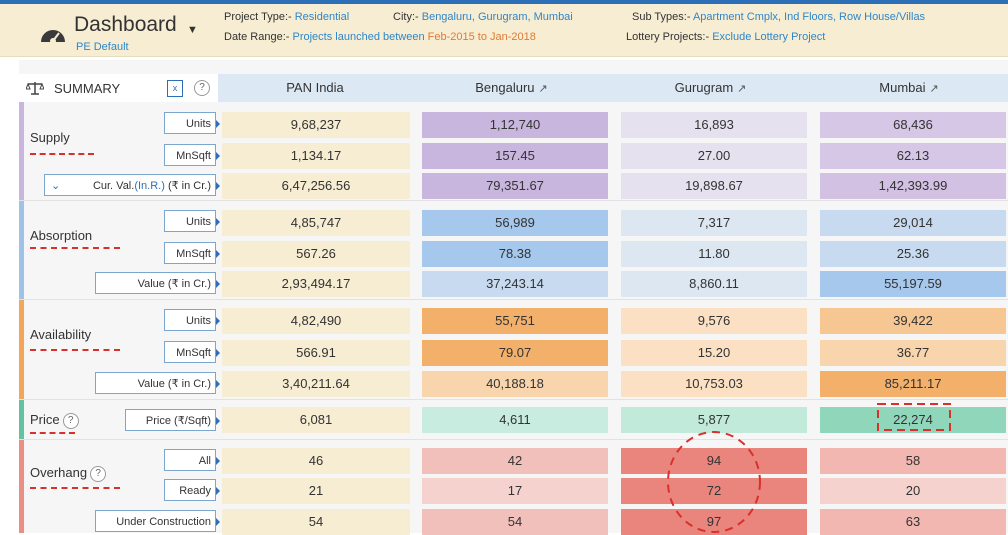  I want to click on price-row-cell: 5,877, so click(714, 420).